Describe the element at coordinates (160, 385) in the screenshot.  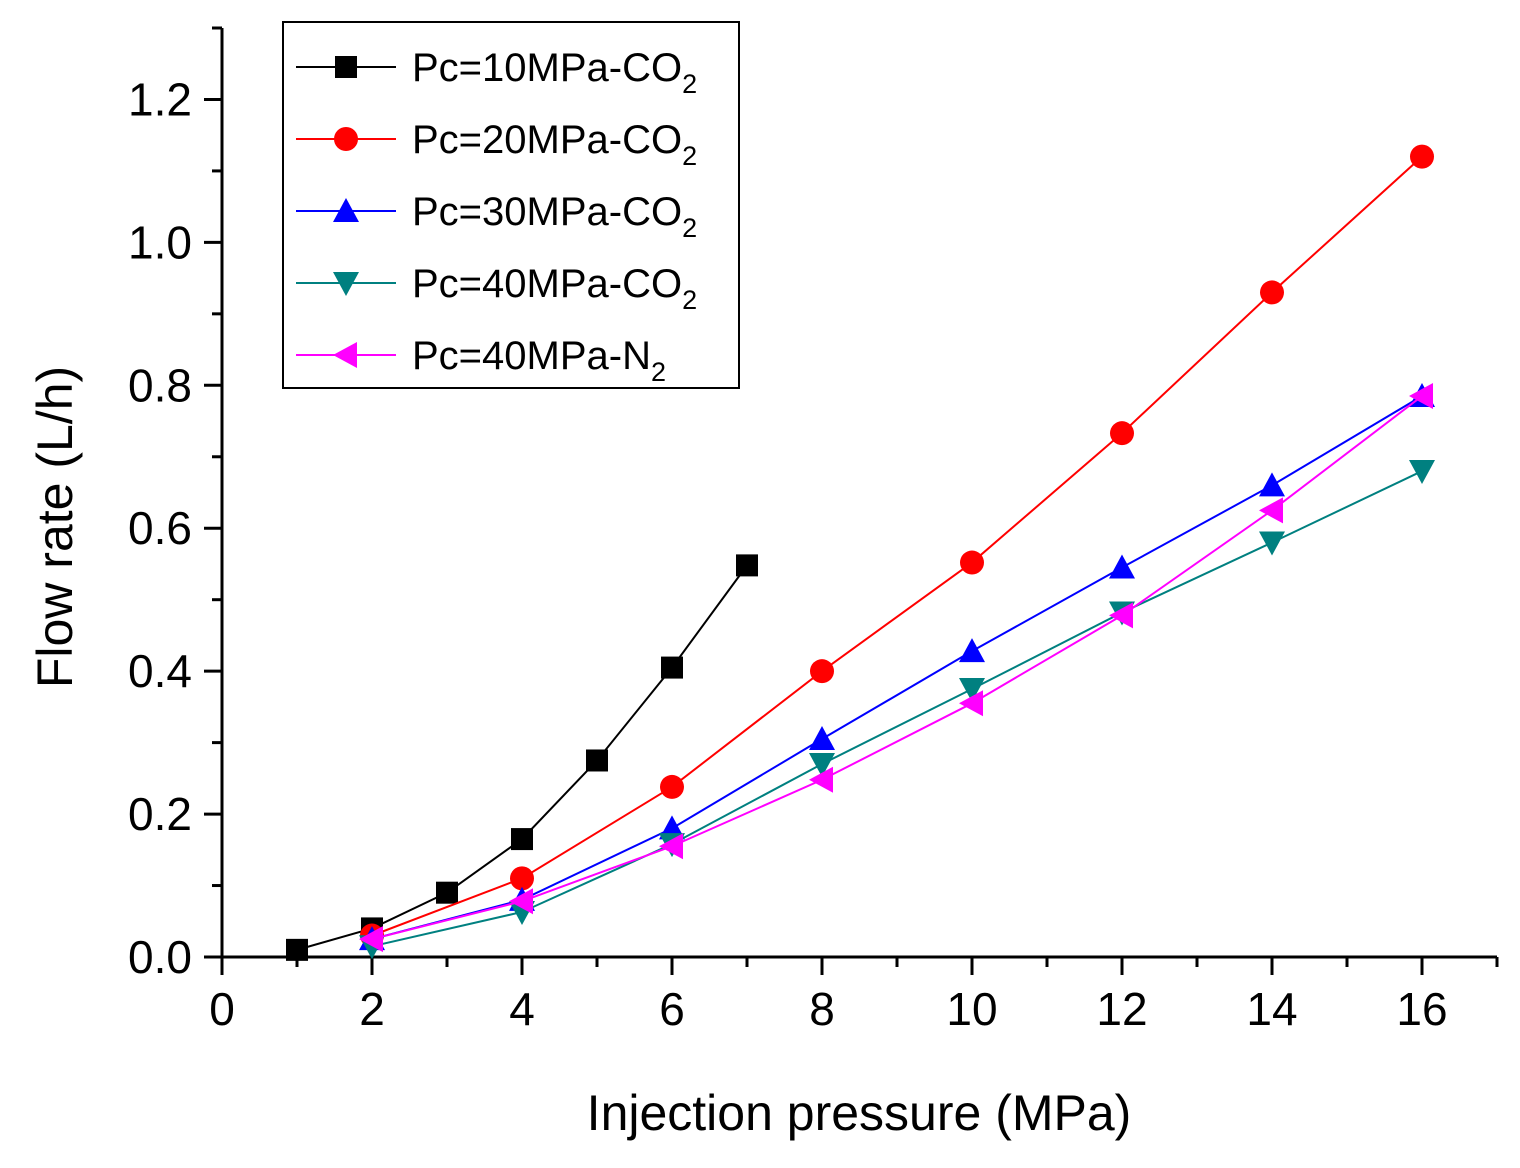
I see `y-tick-label: 0.8` at that location.